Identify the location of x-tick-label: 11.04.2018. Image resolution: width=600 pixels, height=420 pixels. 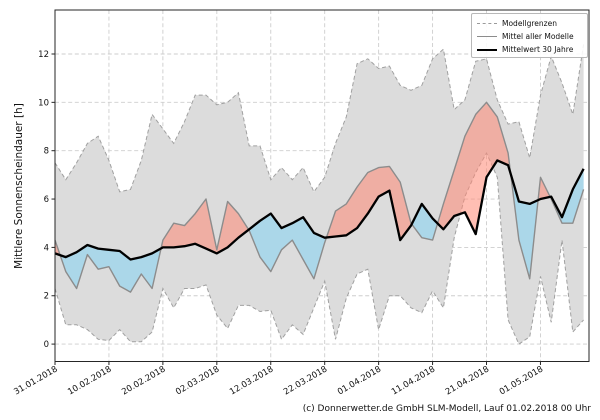
(413, 380).